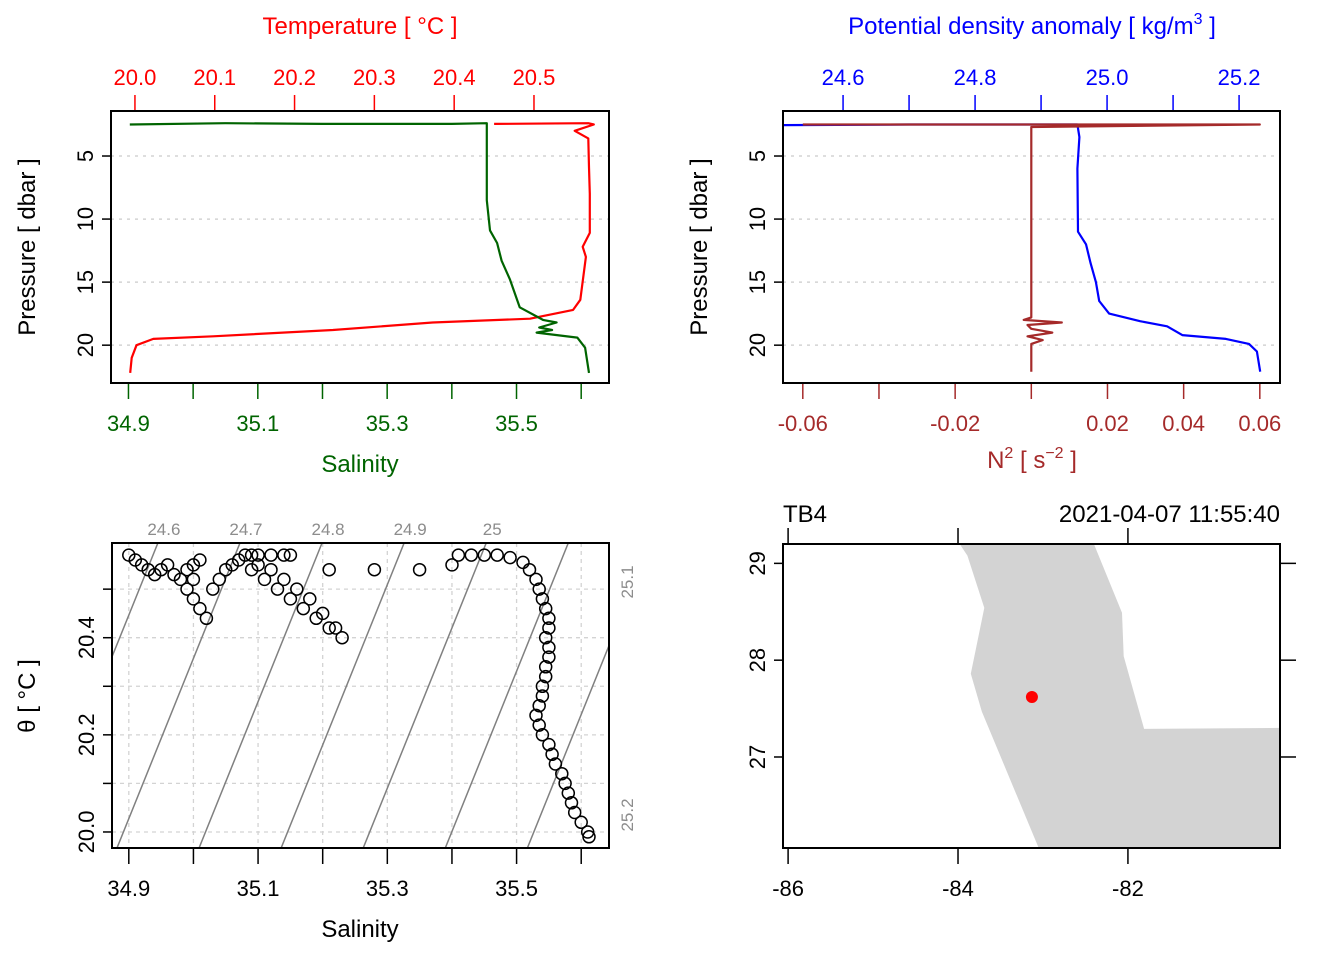 The height and width of the screenshot is (960, 1344). I want to click on y-tick-label: 29, so click(757, 563).